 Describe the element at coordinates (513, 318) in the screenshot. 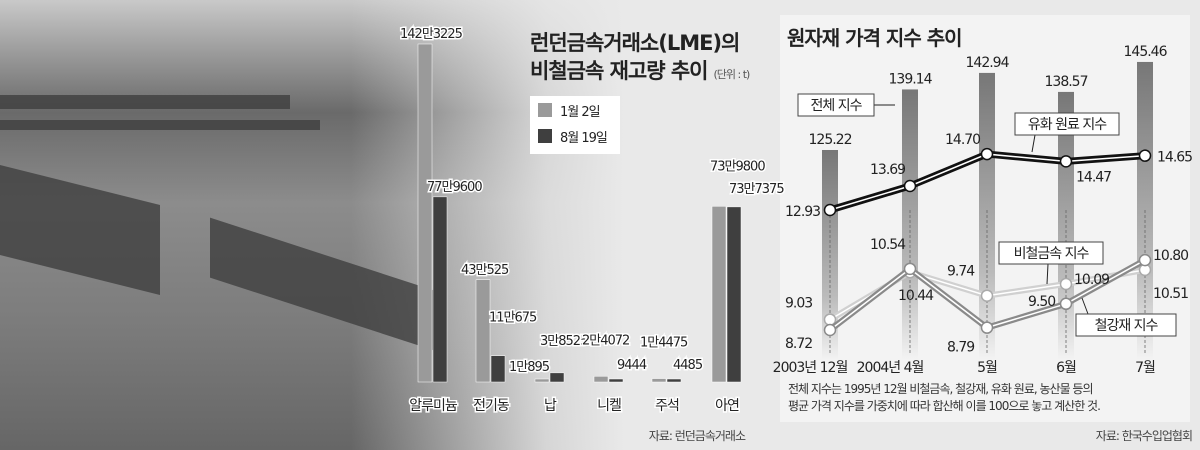

I see `bar-value-label: 11만675` at that location.